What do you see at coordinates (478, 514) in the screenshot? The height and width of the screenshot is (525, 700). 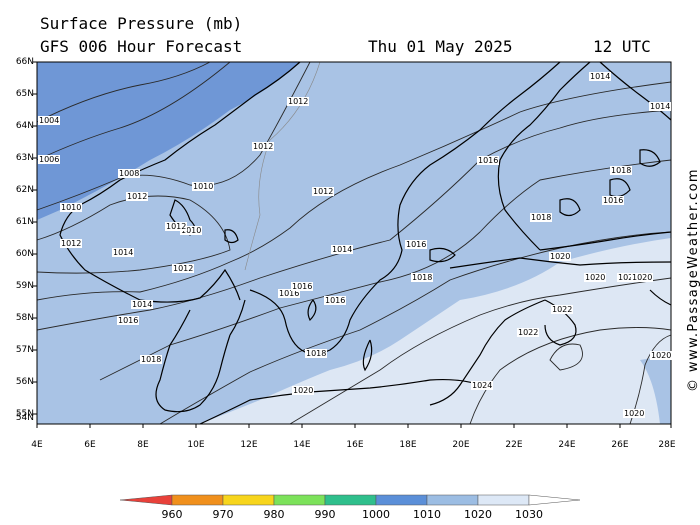 I see `legend-label: 1020` at bounding box center [478, 514].